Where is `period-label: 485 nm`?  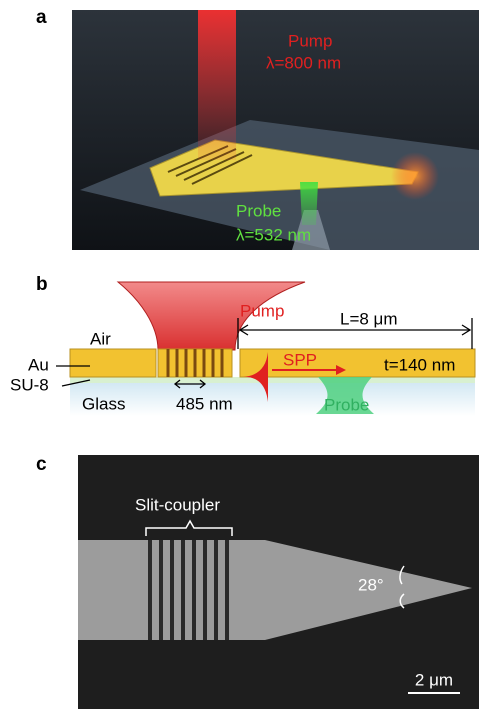
period-label: 485 nm is located at coordinates (204, 403).